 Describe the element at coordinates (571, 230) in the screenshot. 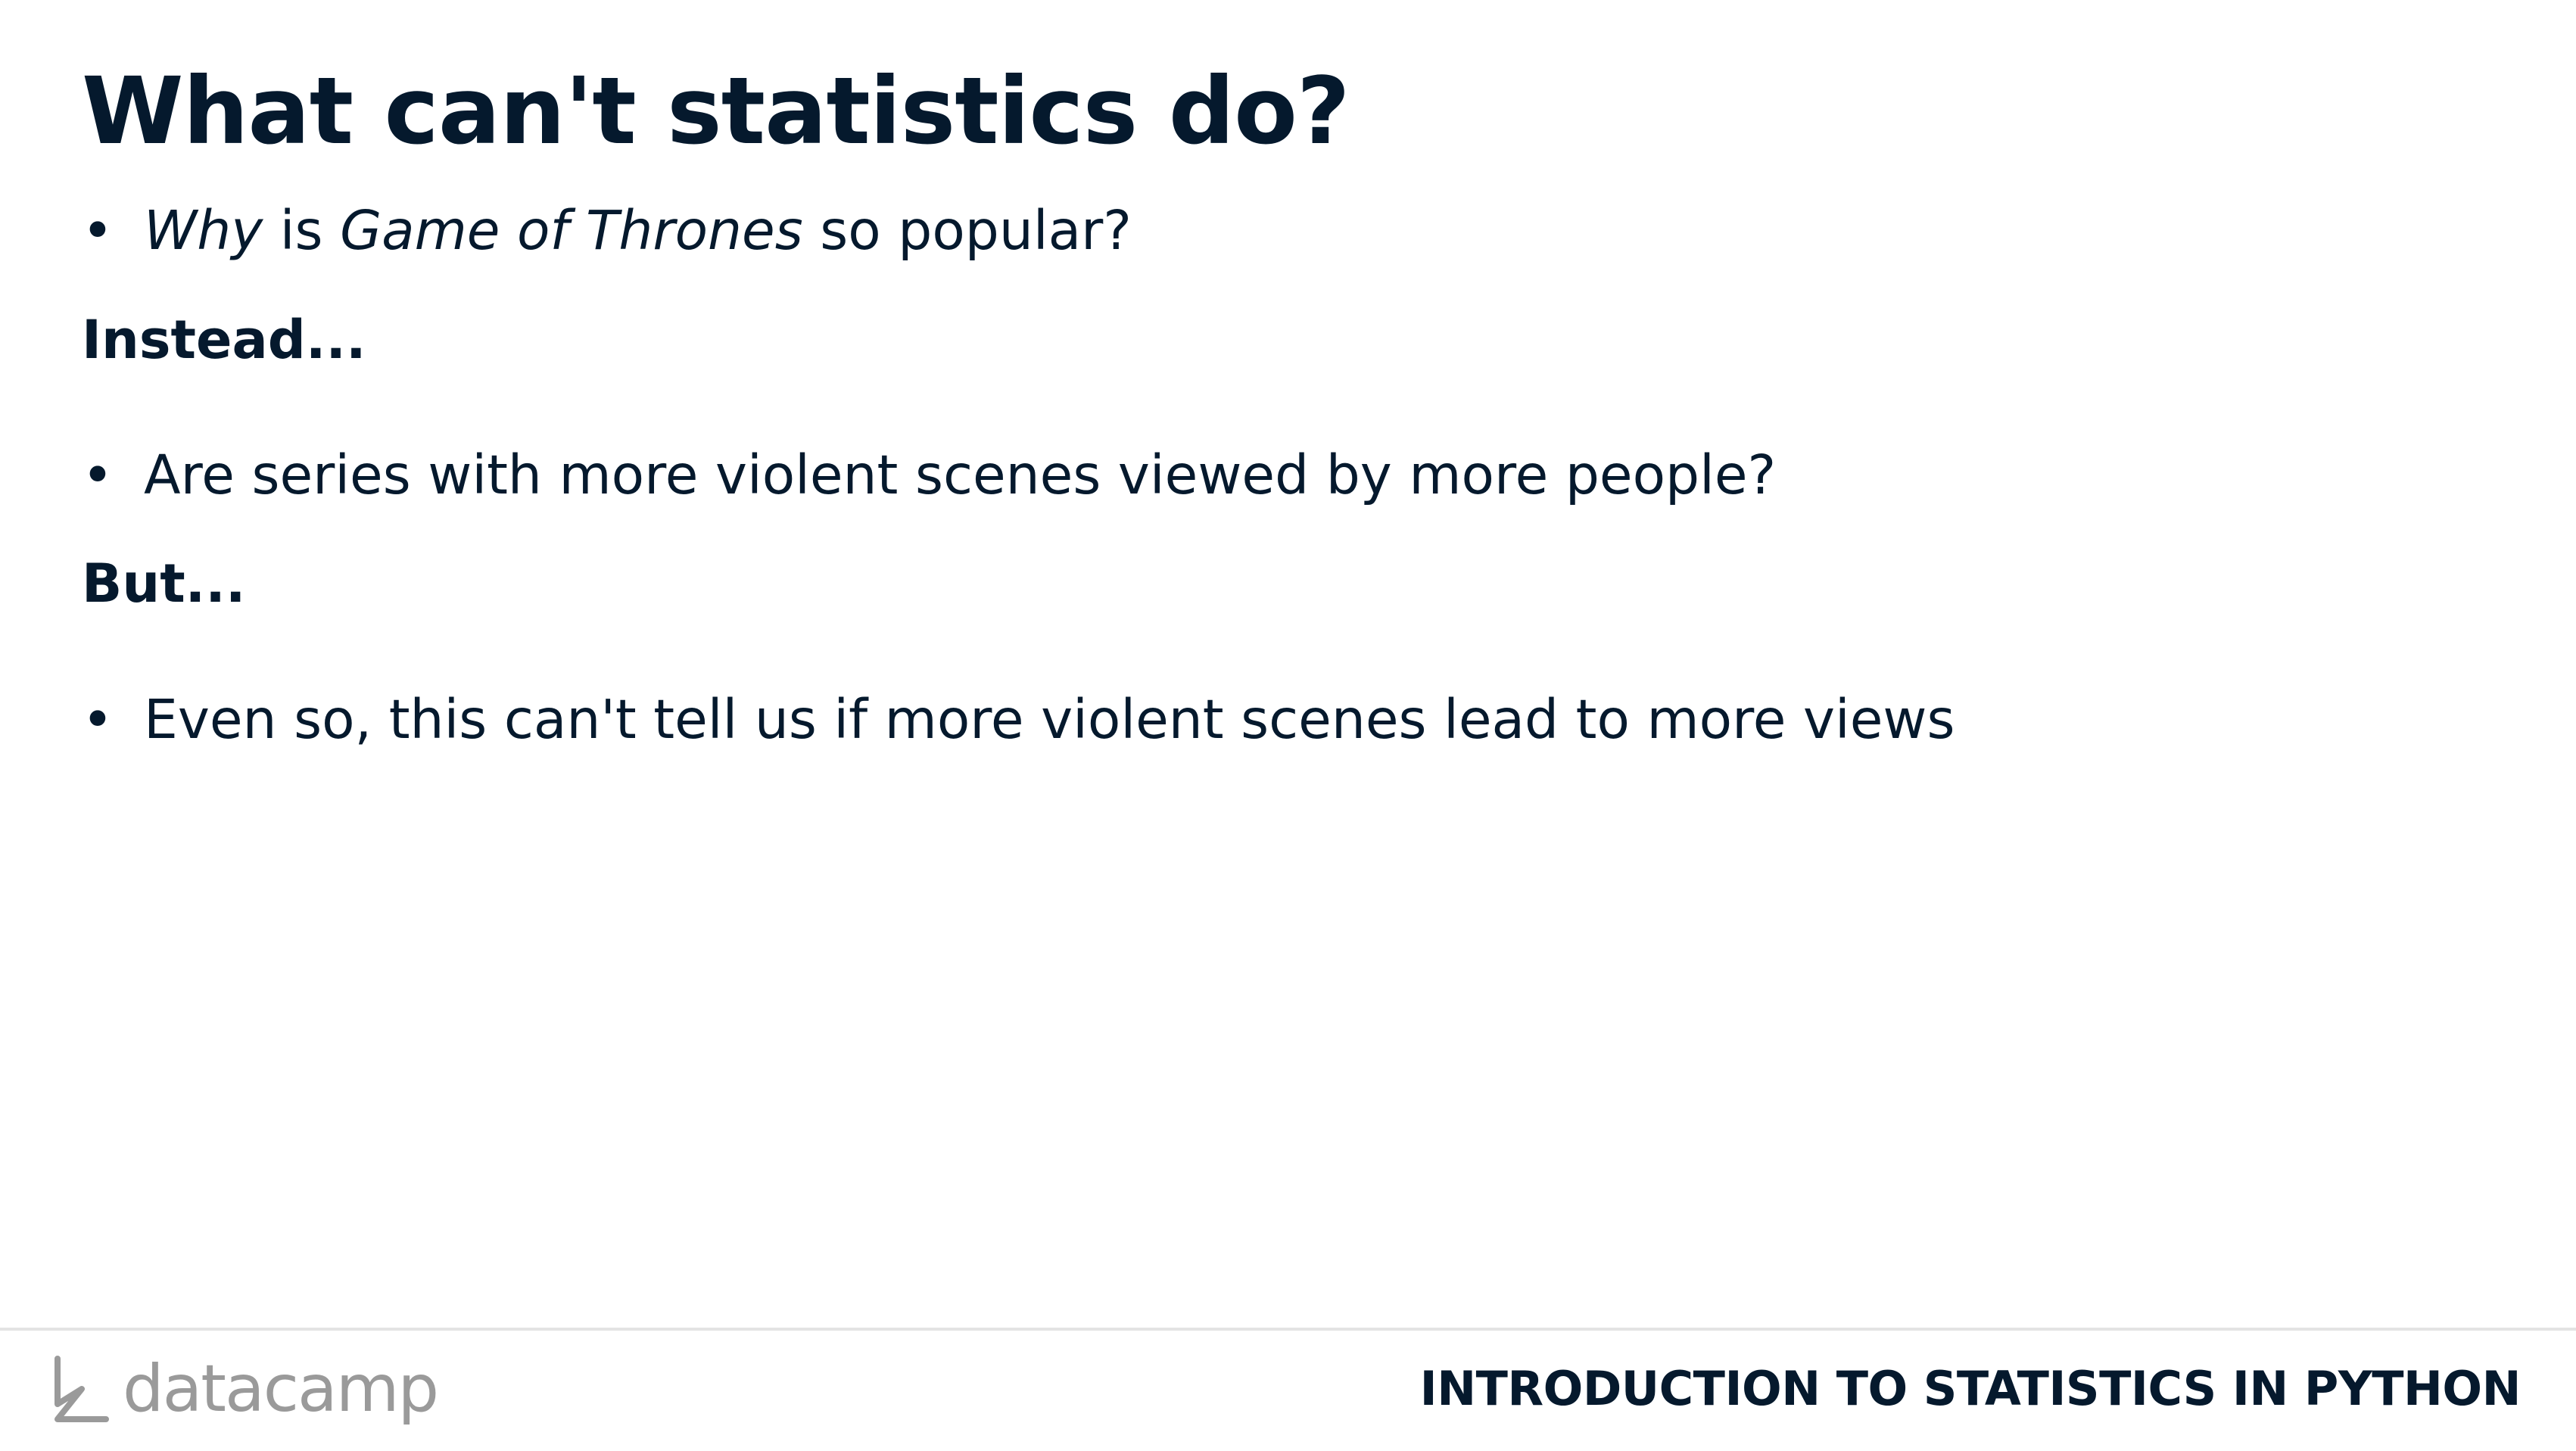

I see `bullet-text-italic-title: Game of Thrones` at that location.